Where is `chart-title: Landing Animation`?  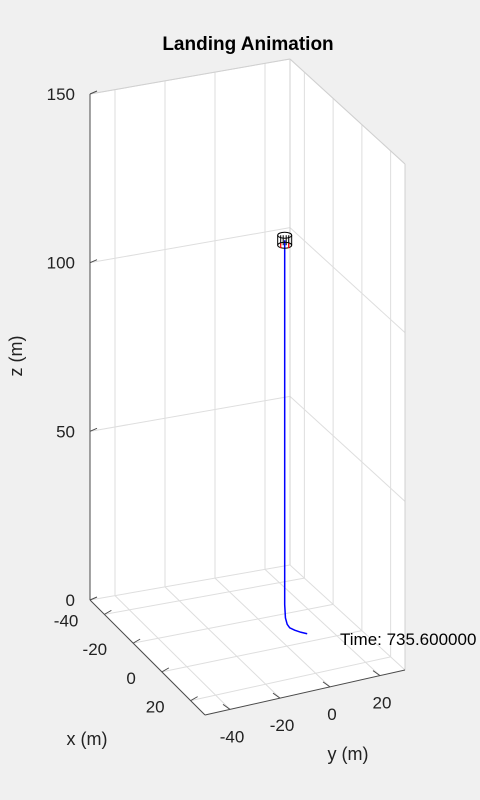 chart-title: Landing Animation is located at coordinates (247, 44).